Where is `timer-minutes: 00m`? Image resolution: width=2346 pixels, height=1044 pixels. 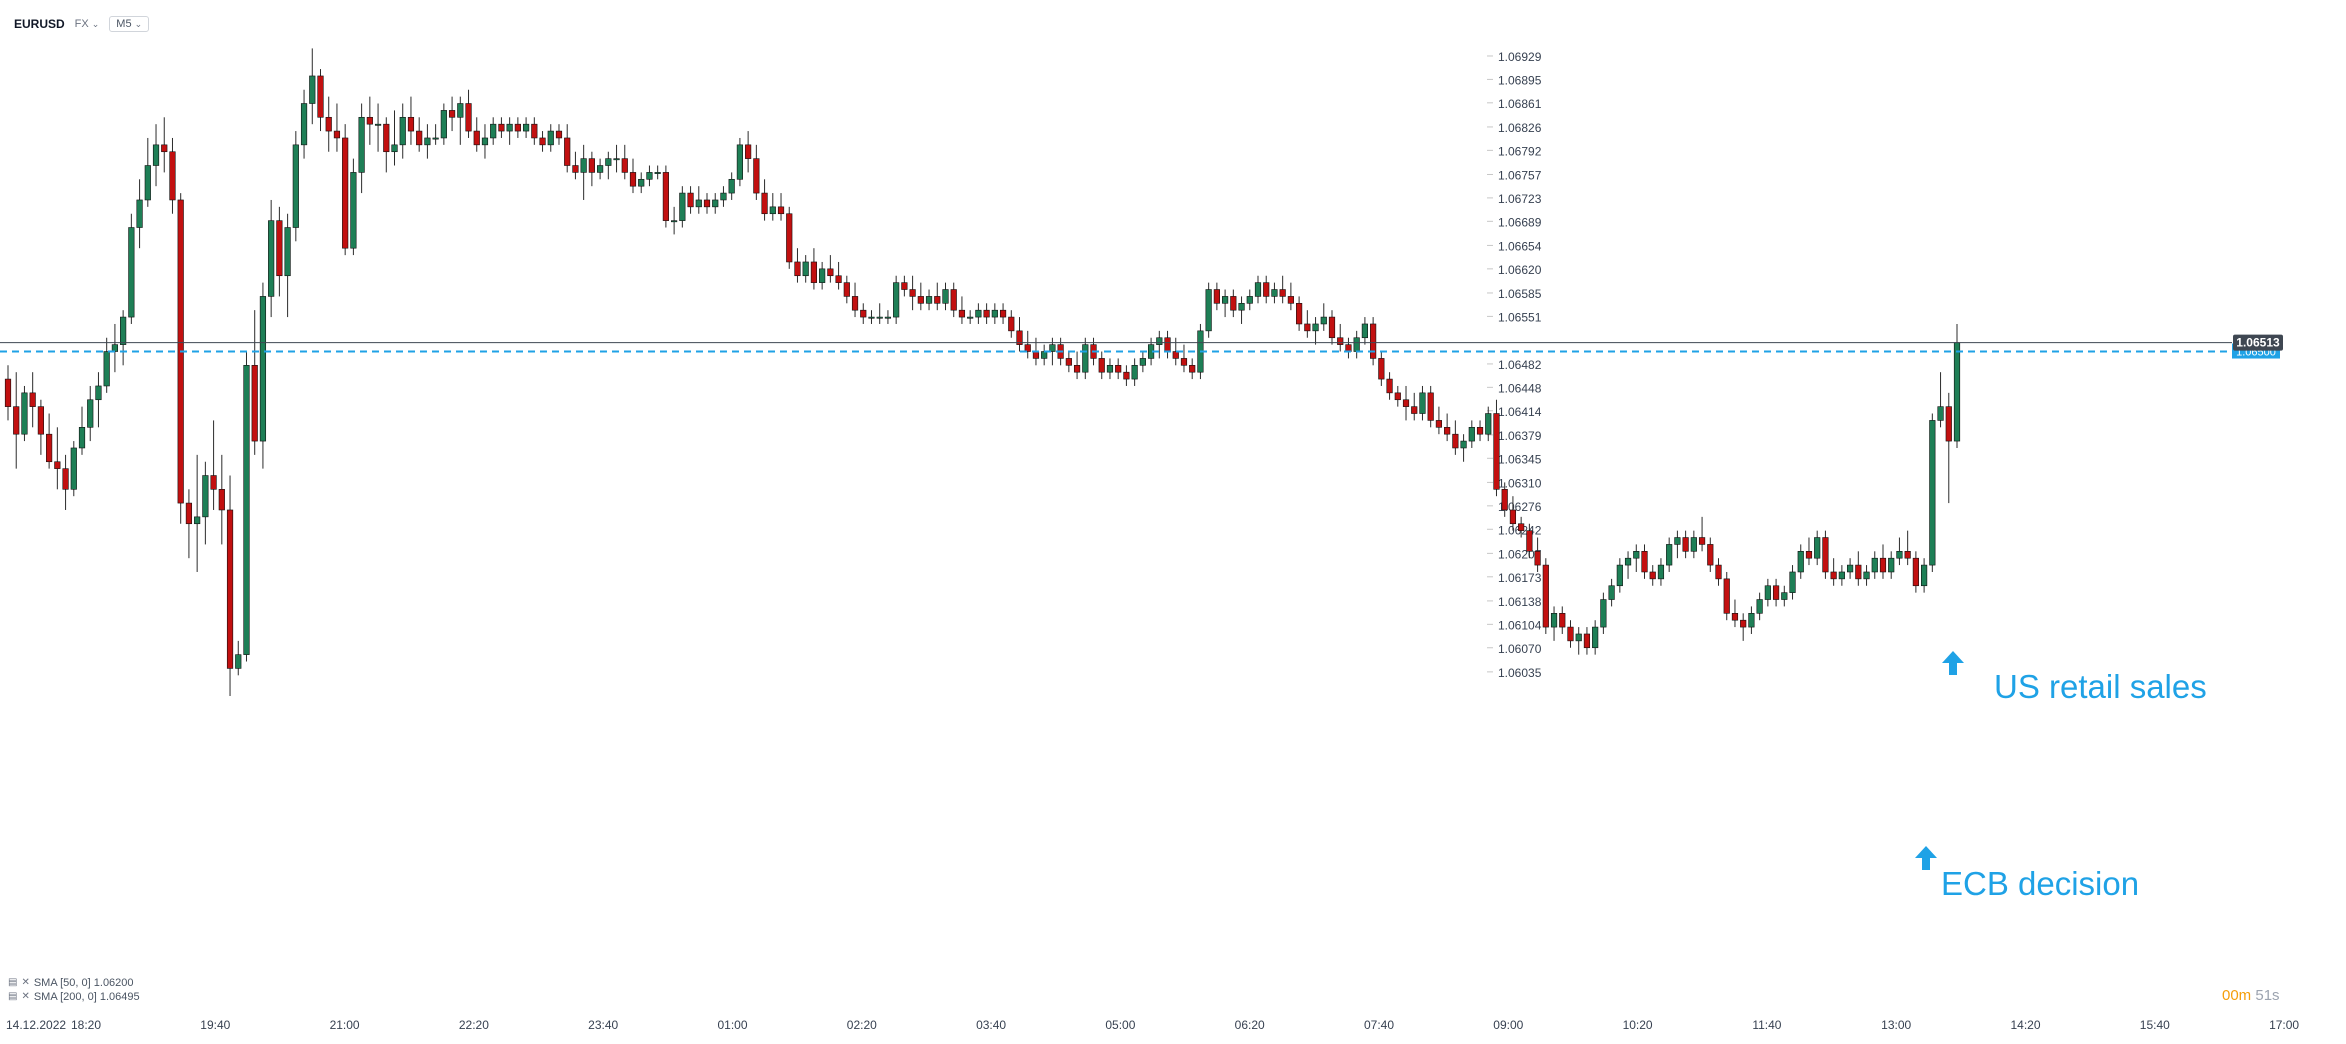
timer-minutes: 00m is located at coordinates (2237, 995).